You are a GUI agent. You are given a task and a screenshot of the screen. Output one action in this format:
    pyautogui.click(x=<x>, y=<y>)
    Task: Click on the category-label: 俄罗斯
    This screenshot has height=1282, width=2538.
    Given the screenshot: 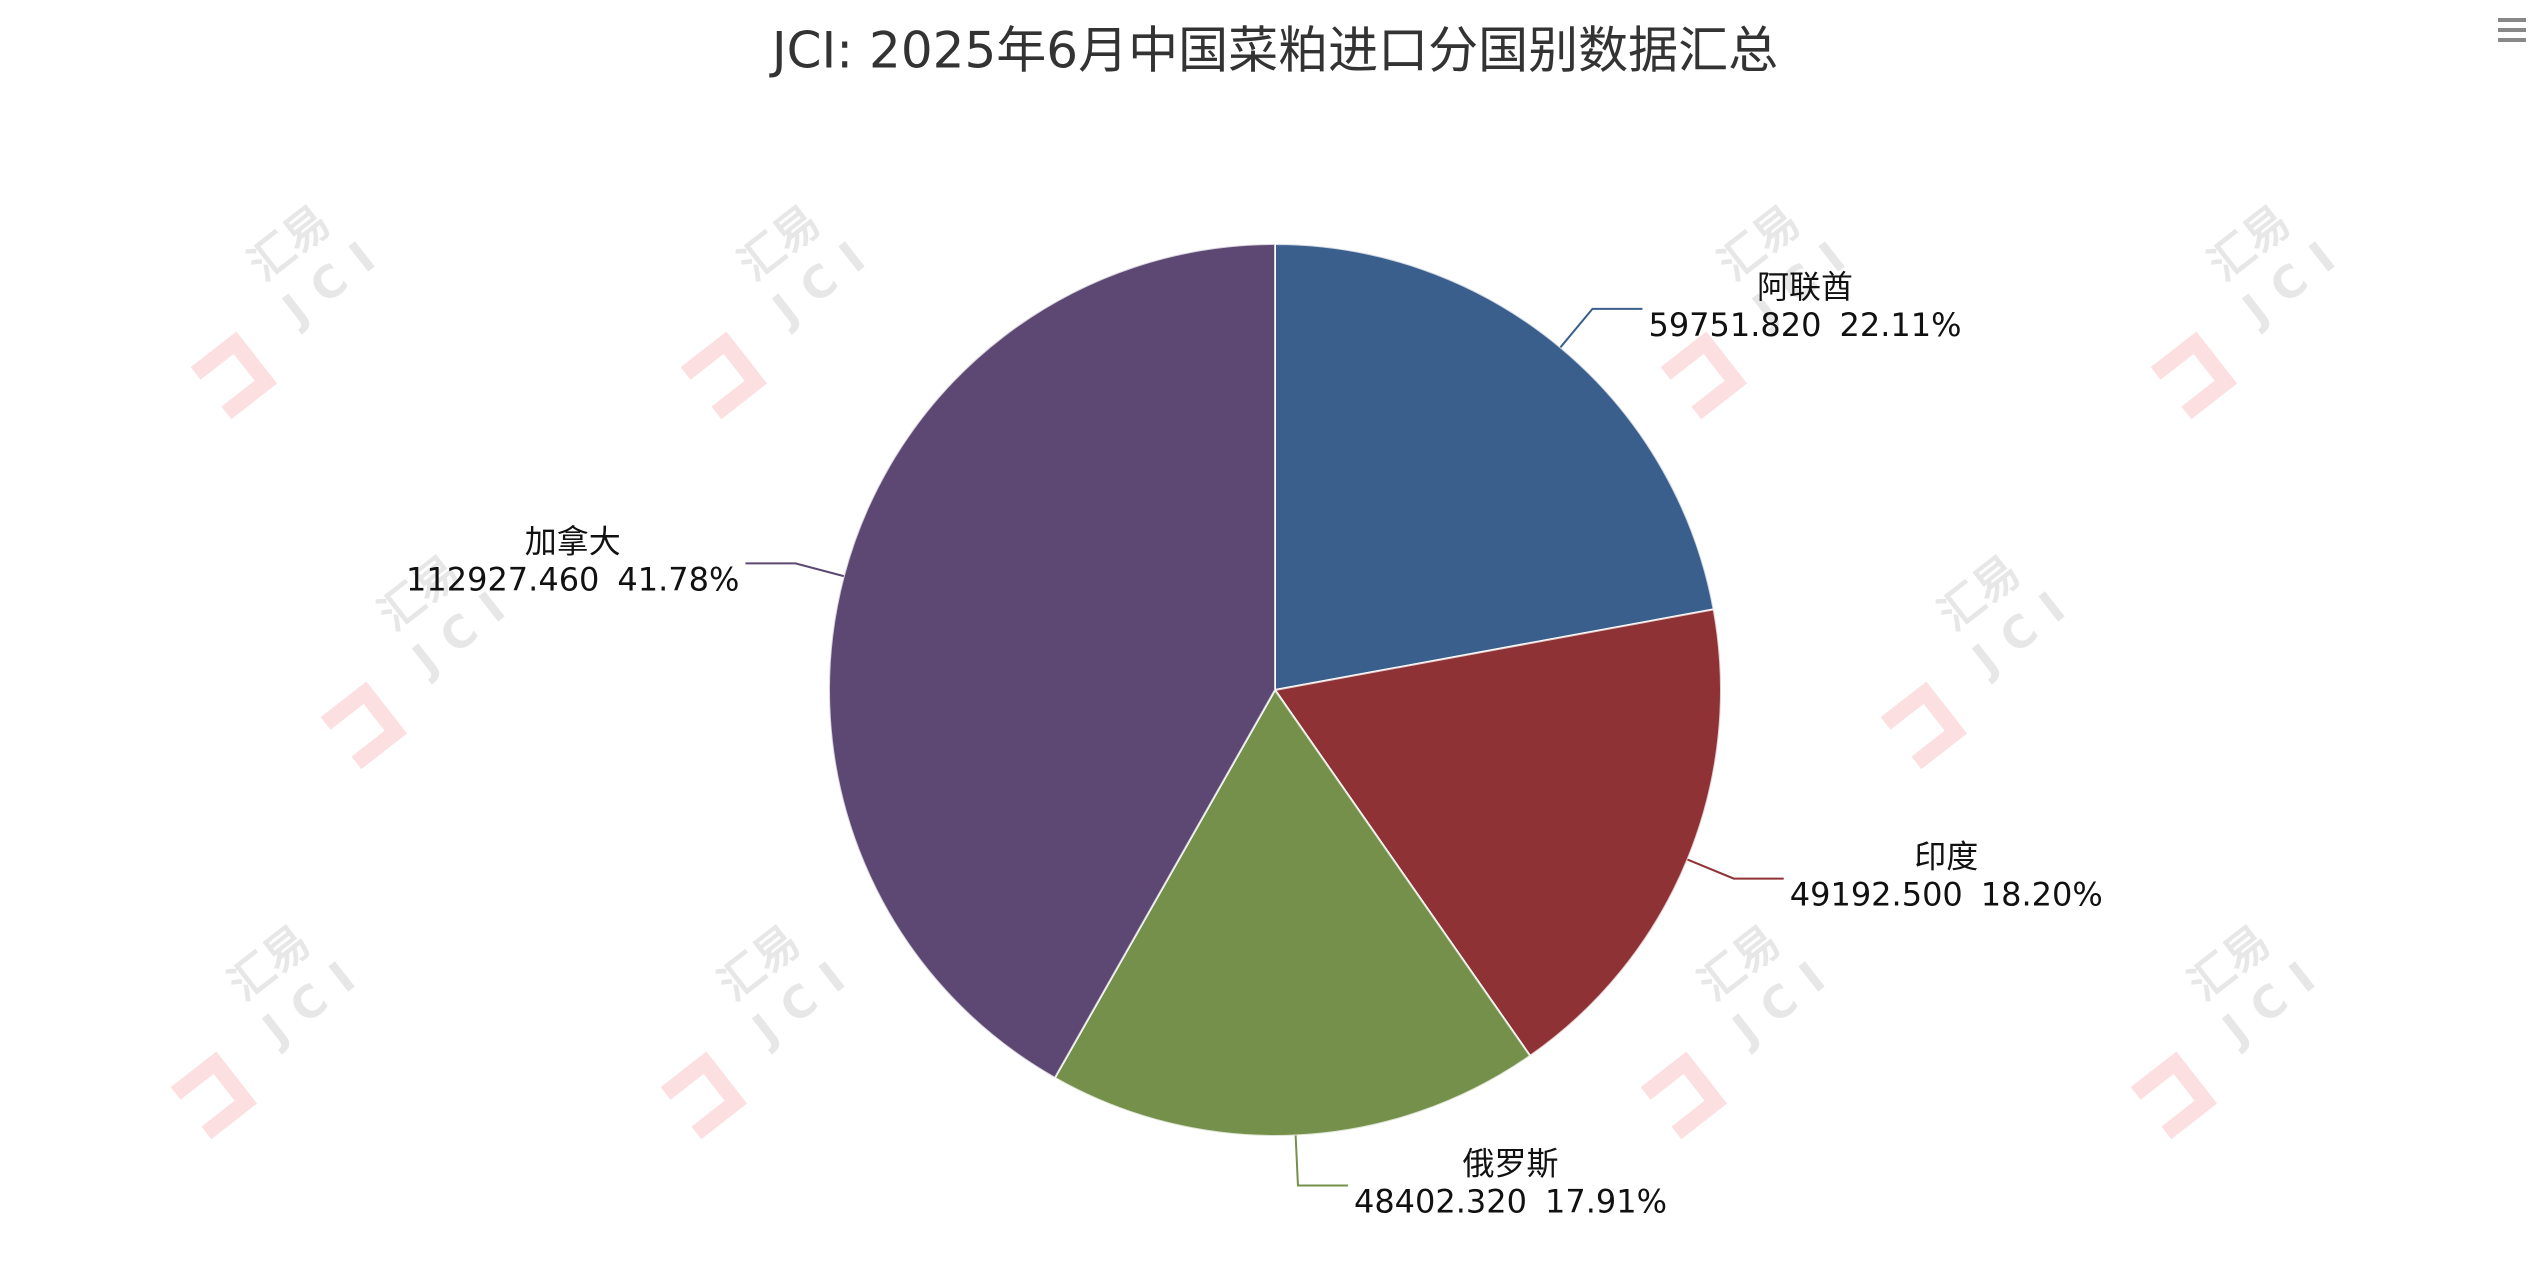 What is the action you would take?
    pyautogui.click(x=1510, y=1163)
    